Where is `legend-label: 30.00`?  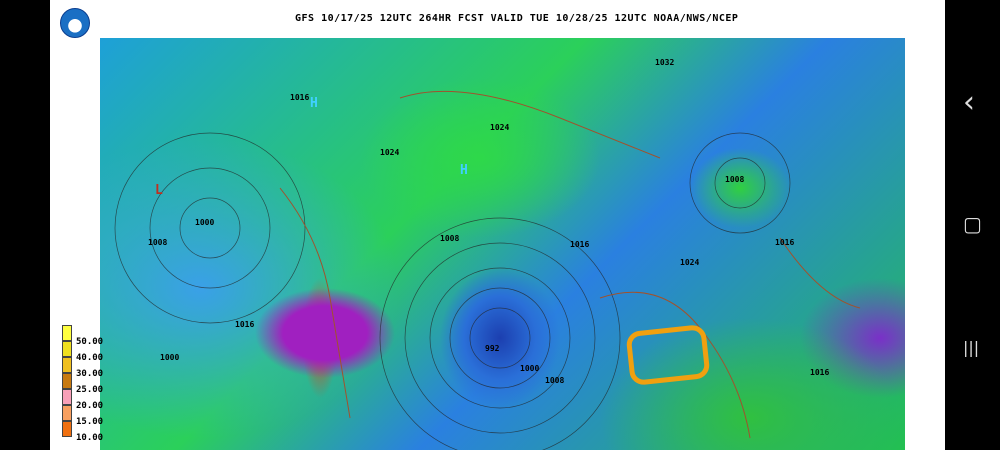
legend-label: 30.00 is located at coordinates (90, 374).